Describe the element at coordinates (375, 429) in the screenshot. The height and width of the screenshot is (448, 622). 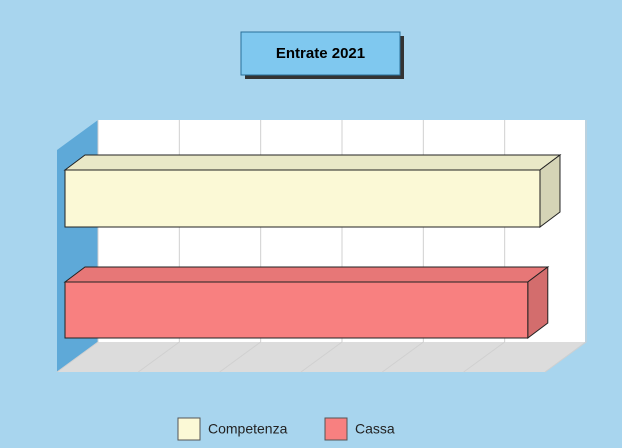
I see `legend-label: Cassa` at that location.